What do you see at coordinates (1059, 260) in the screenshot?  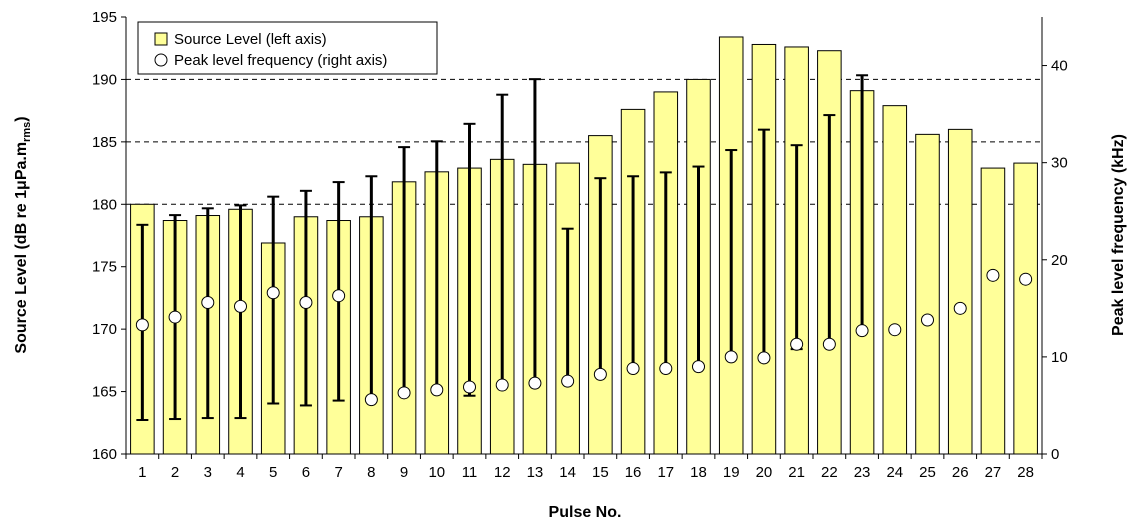 I see `right-tick-label: 20` at bounding box center [1059, 260].